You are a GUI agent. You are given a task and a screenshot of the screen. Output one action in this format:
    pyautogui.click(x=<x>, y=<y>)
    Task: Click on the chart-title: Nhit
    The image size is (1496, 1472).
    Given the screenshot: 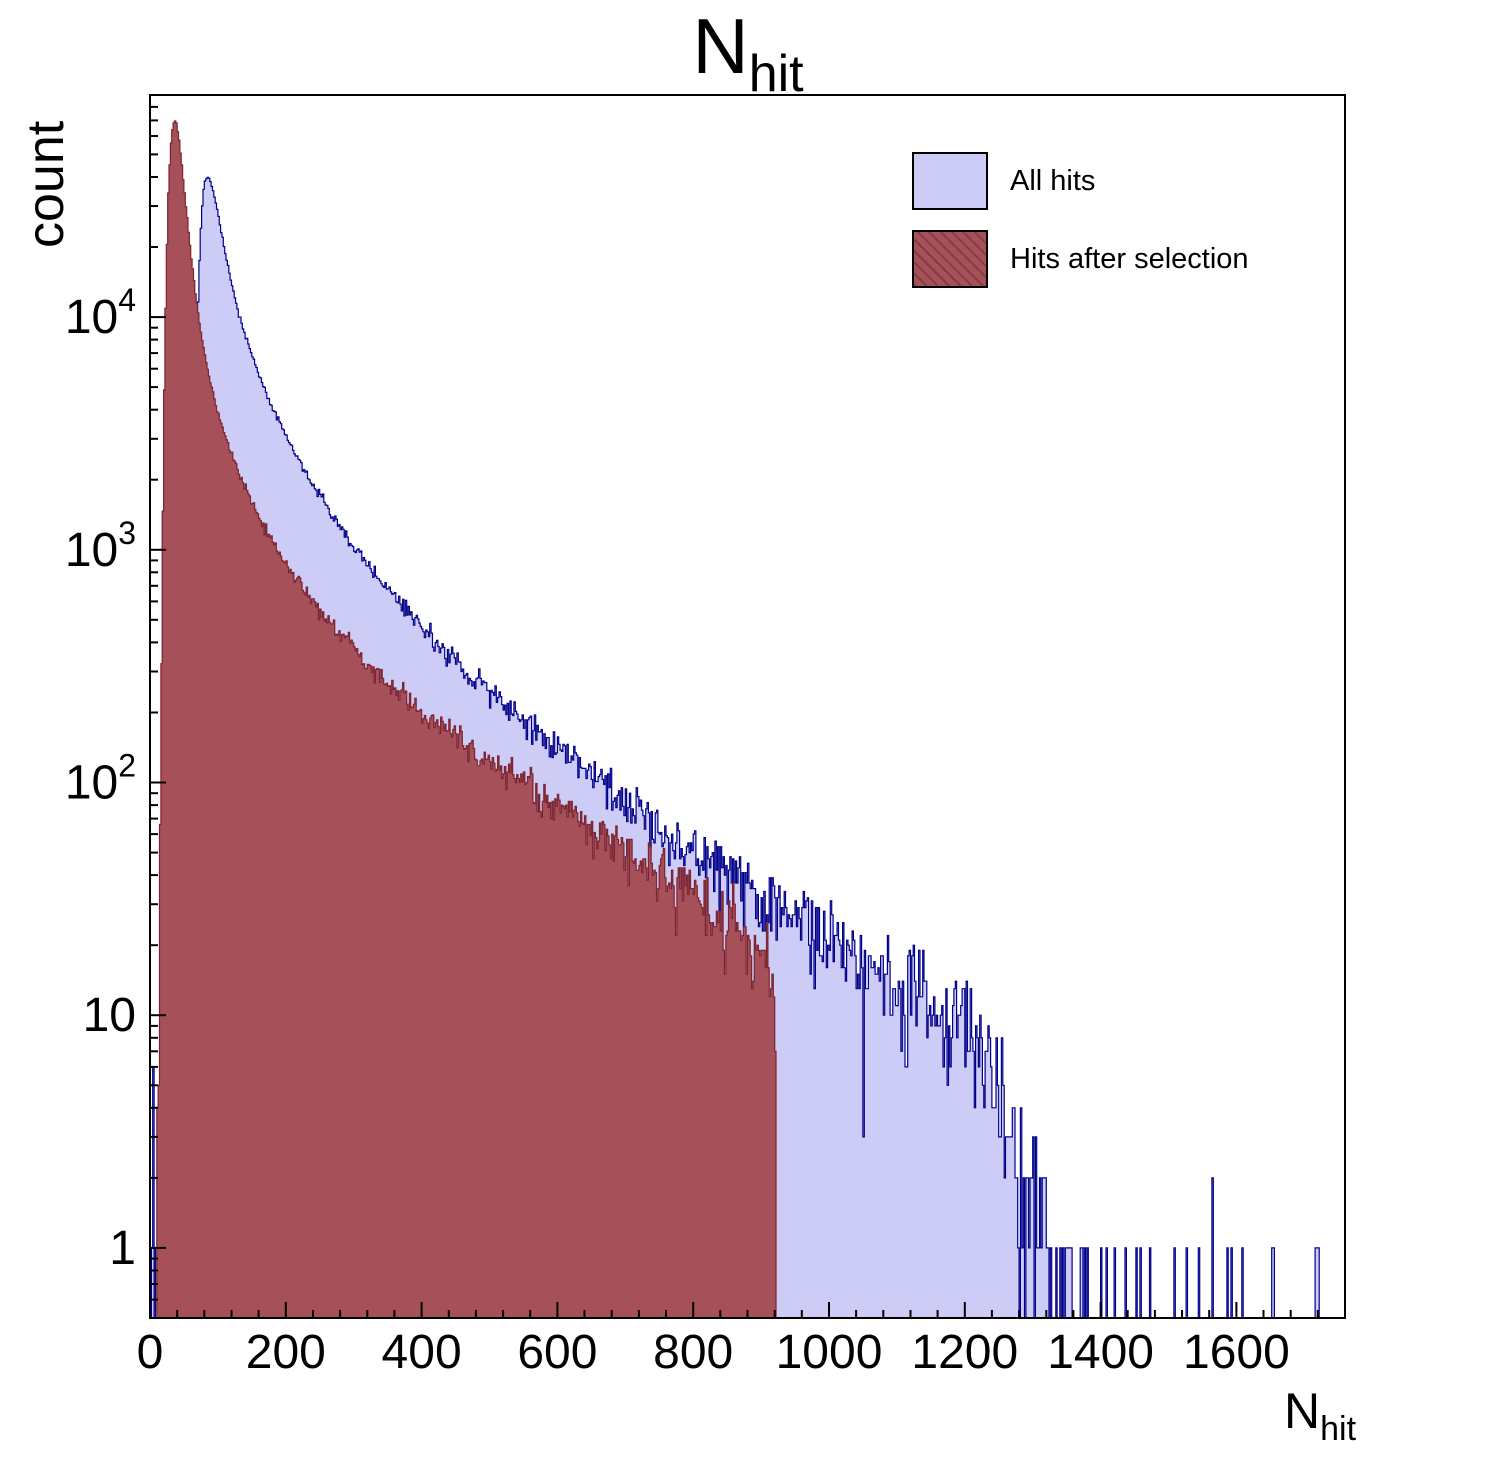 What is the action you would take?
    pyautogui.click(x=748, y=54)
    